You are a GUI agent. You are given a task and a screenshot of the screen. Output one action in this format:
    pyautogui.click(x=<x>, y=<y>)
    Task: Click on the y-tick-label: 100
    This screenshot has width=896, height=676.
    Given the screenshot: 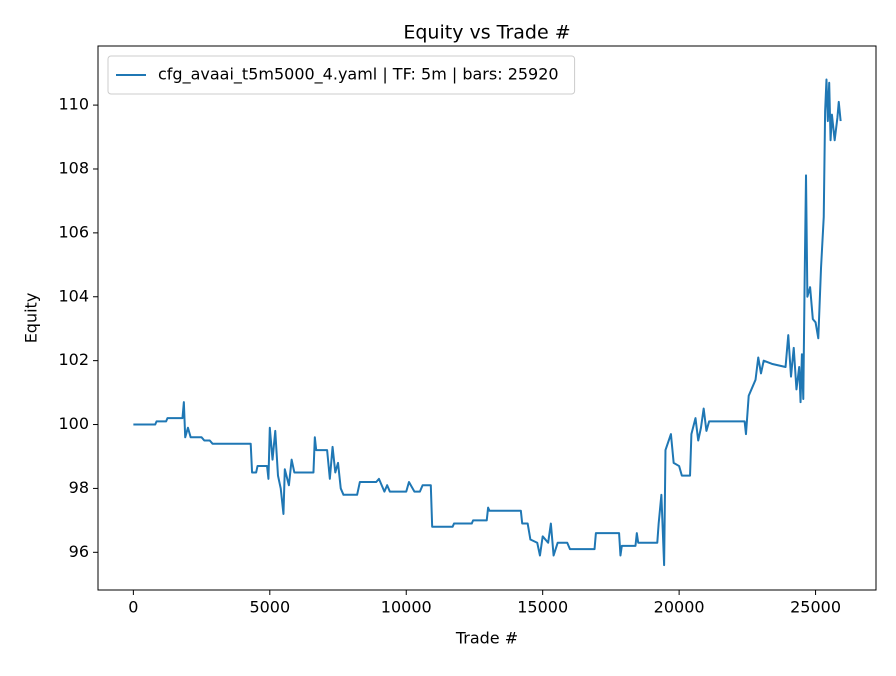 What is the action you would take?
    pyautogui.click(x=73, y=423)
    